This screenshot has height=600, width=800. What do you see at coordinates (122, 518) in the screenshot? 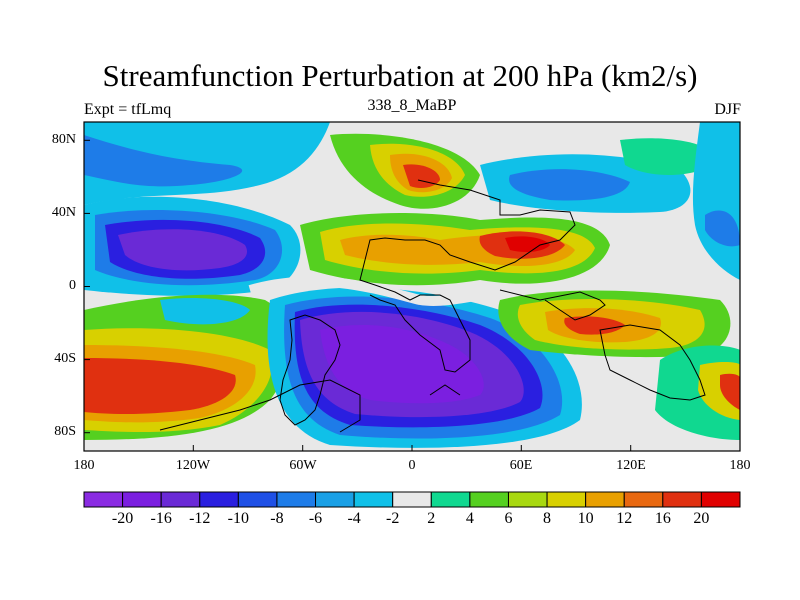
I see `colorbar-tick-label: -20` at bounding box center [122, 518].